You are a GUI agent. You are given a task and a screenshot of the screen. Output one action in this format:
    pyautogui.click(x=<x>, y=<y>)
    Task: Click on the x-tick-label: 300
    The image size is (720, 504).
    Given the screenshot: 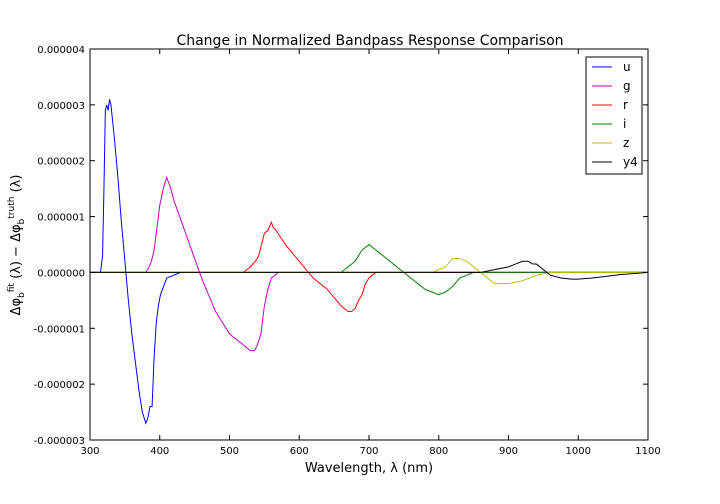 What is the action you would take?
    pyautogui.click(x=89, y=451)
    